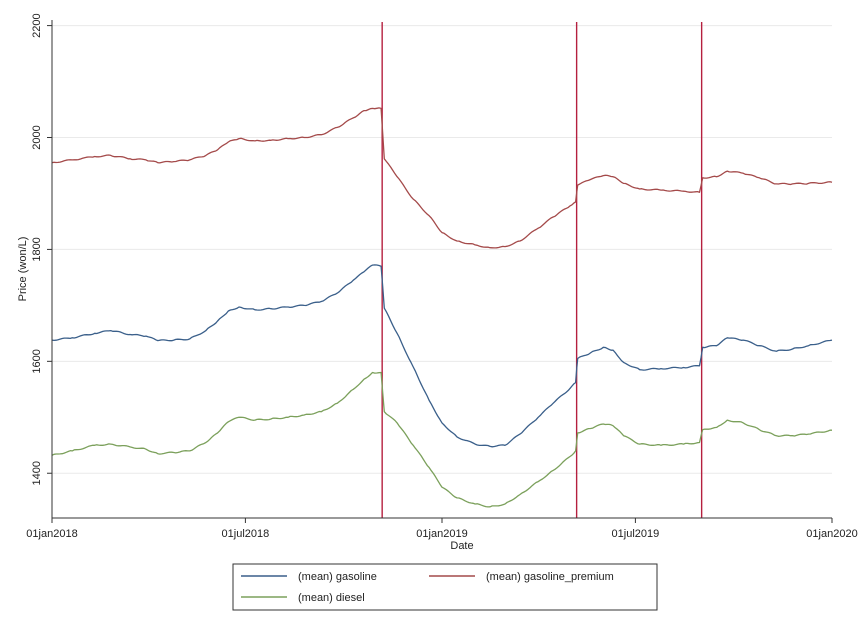 Image resolution: width=862 pixels, height=620 pixels. What do you see at coordinates (831, 534) in the screenshot?
I see `x-tick-label: 01jan2020` at bounding box center [831, 534].